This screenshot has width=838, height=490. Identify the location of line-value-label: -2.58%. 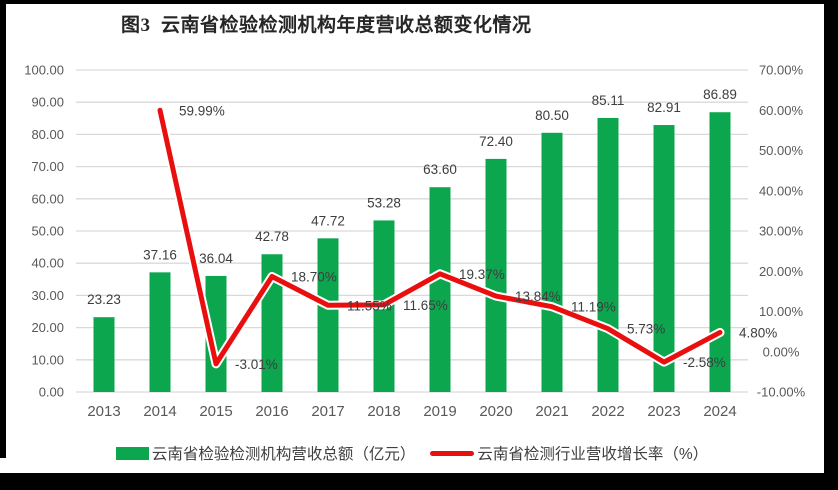
(704, 362).